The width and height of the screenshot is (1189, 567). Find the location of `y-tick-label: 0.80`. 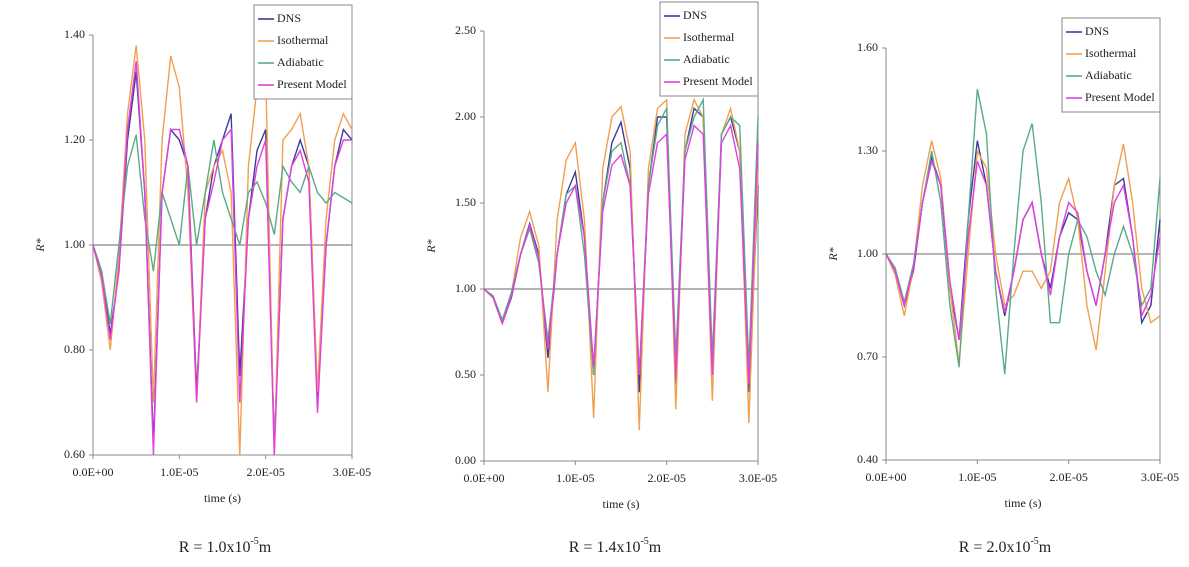

y-tick-label: 0.80 is located at coordinates (74, 349).